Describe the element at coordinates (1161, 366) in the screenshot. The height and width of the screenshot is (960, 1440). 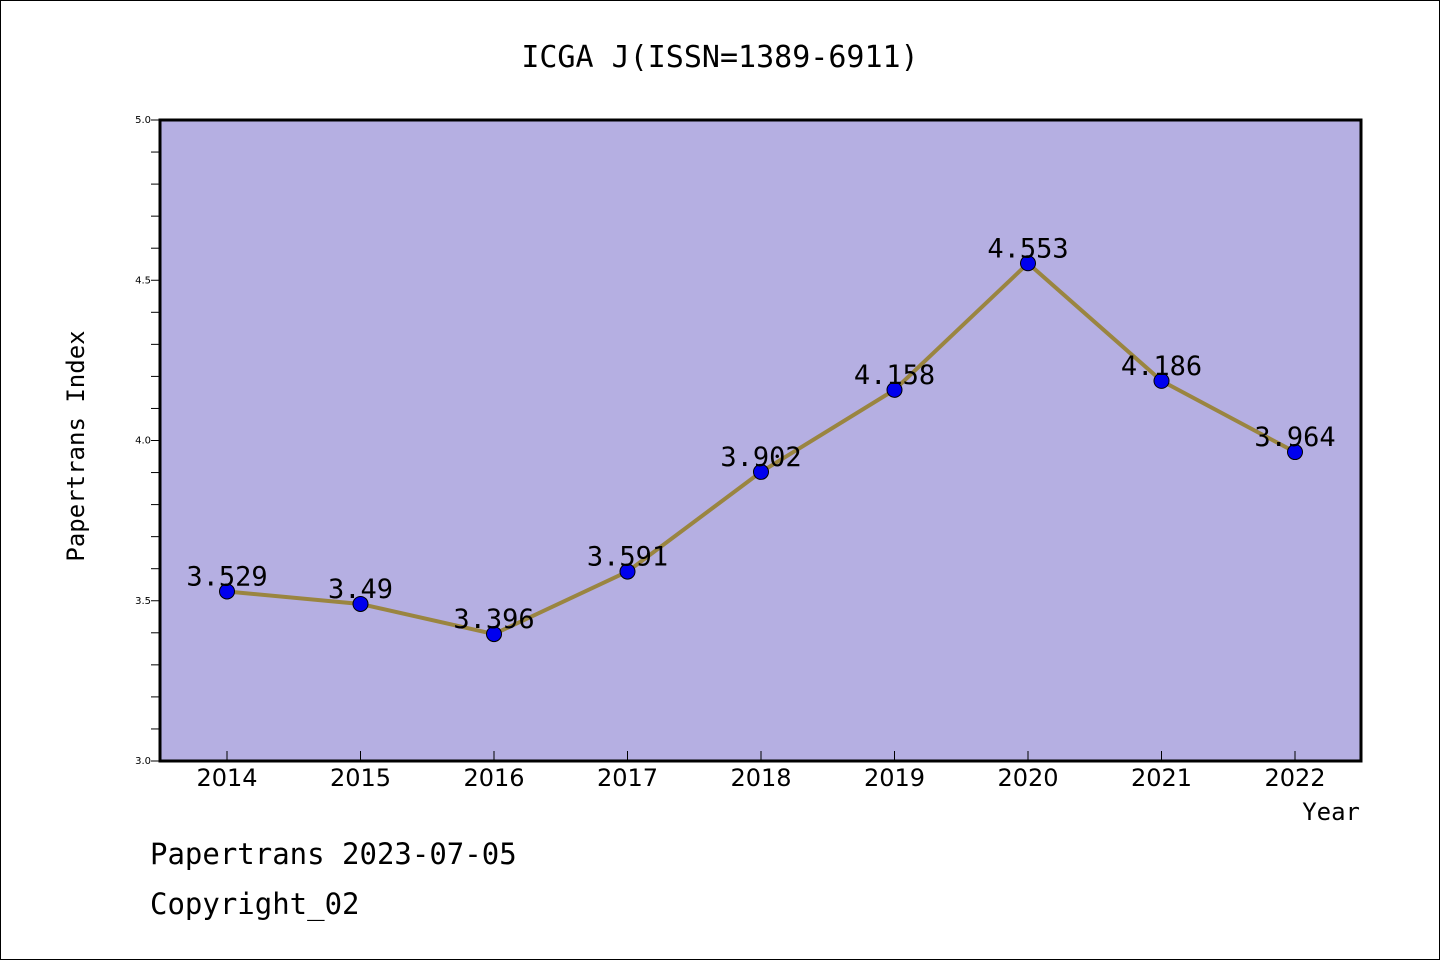
I see `data-label: 4.186` at that location.